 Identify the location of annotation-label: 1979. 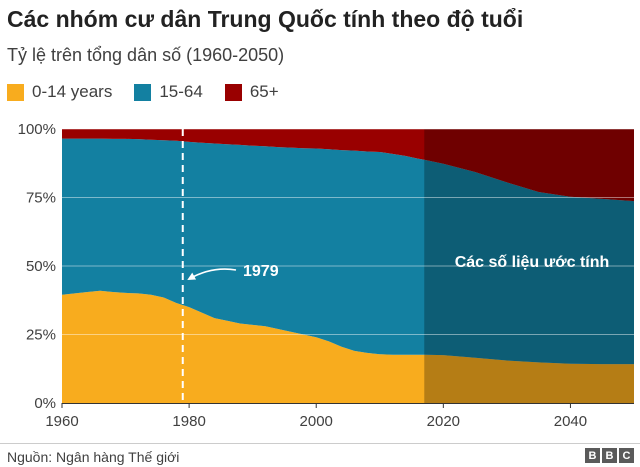
(261, 271).